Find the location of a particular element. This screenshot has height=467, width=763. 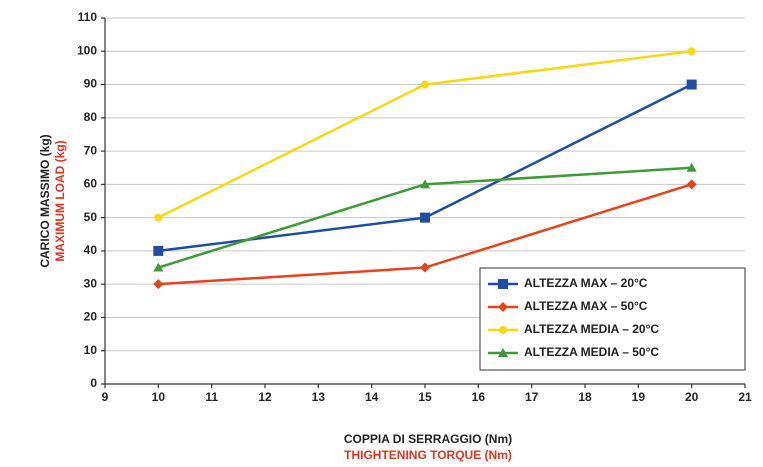

y-tick-label: 40 is located at coordinates (91, 250).